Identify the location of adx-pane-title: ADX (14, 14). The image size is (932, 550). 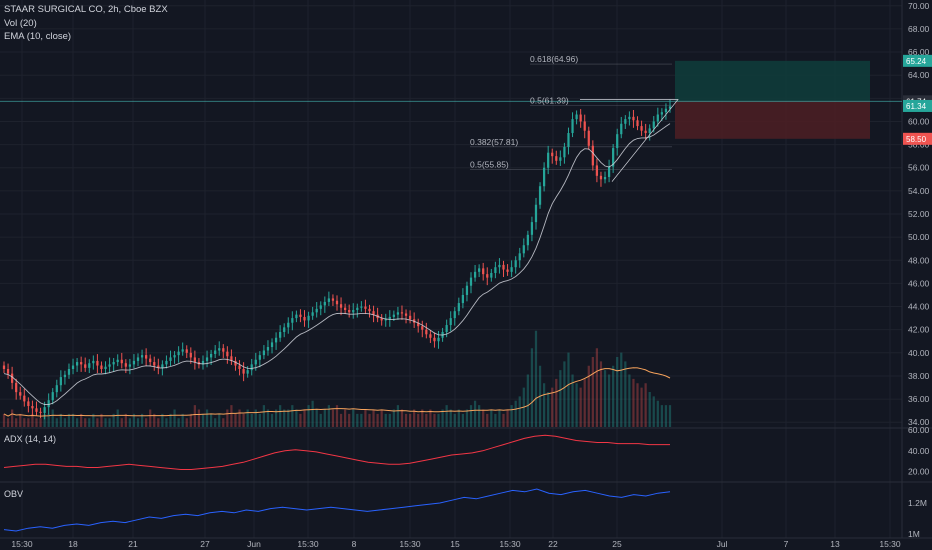
(30, 439).